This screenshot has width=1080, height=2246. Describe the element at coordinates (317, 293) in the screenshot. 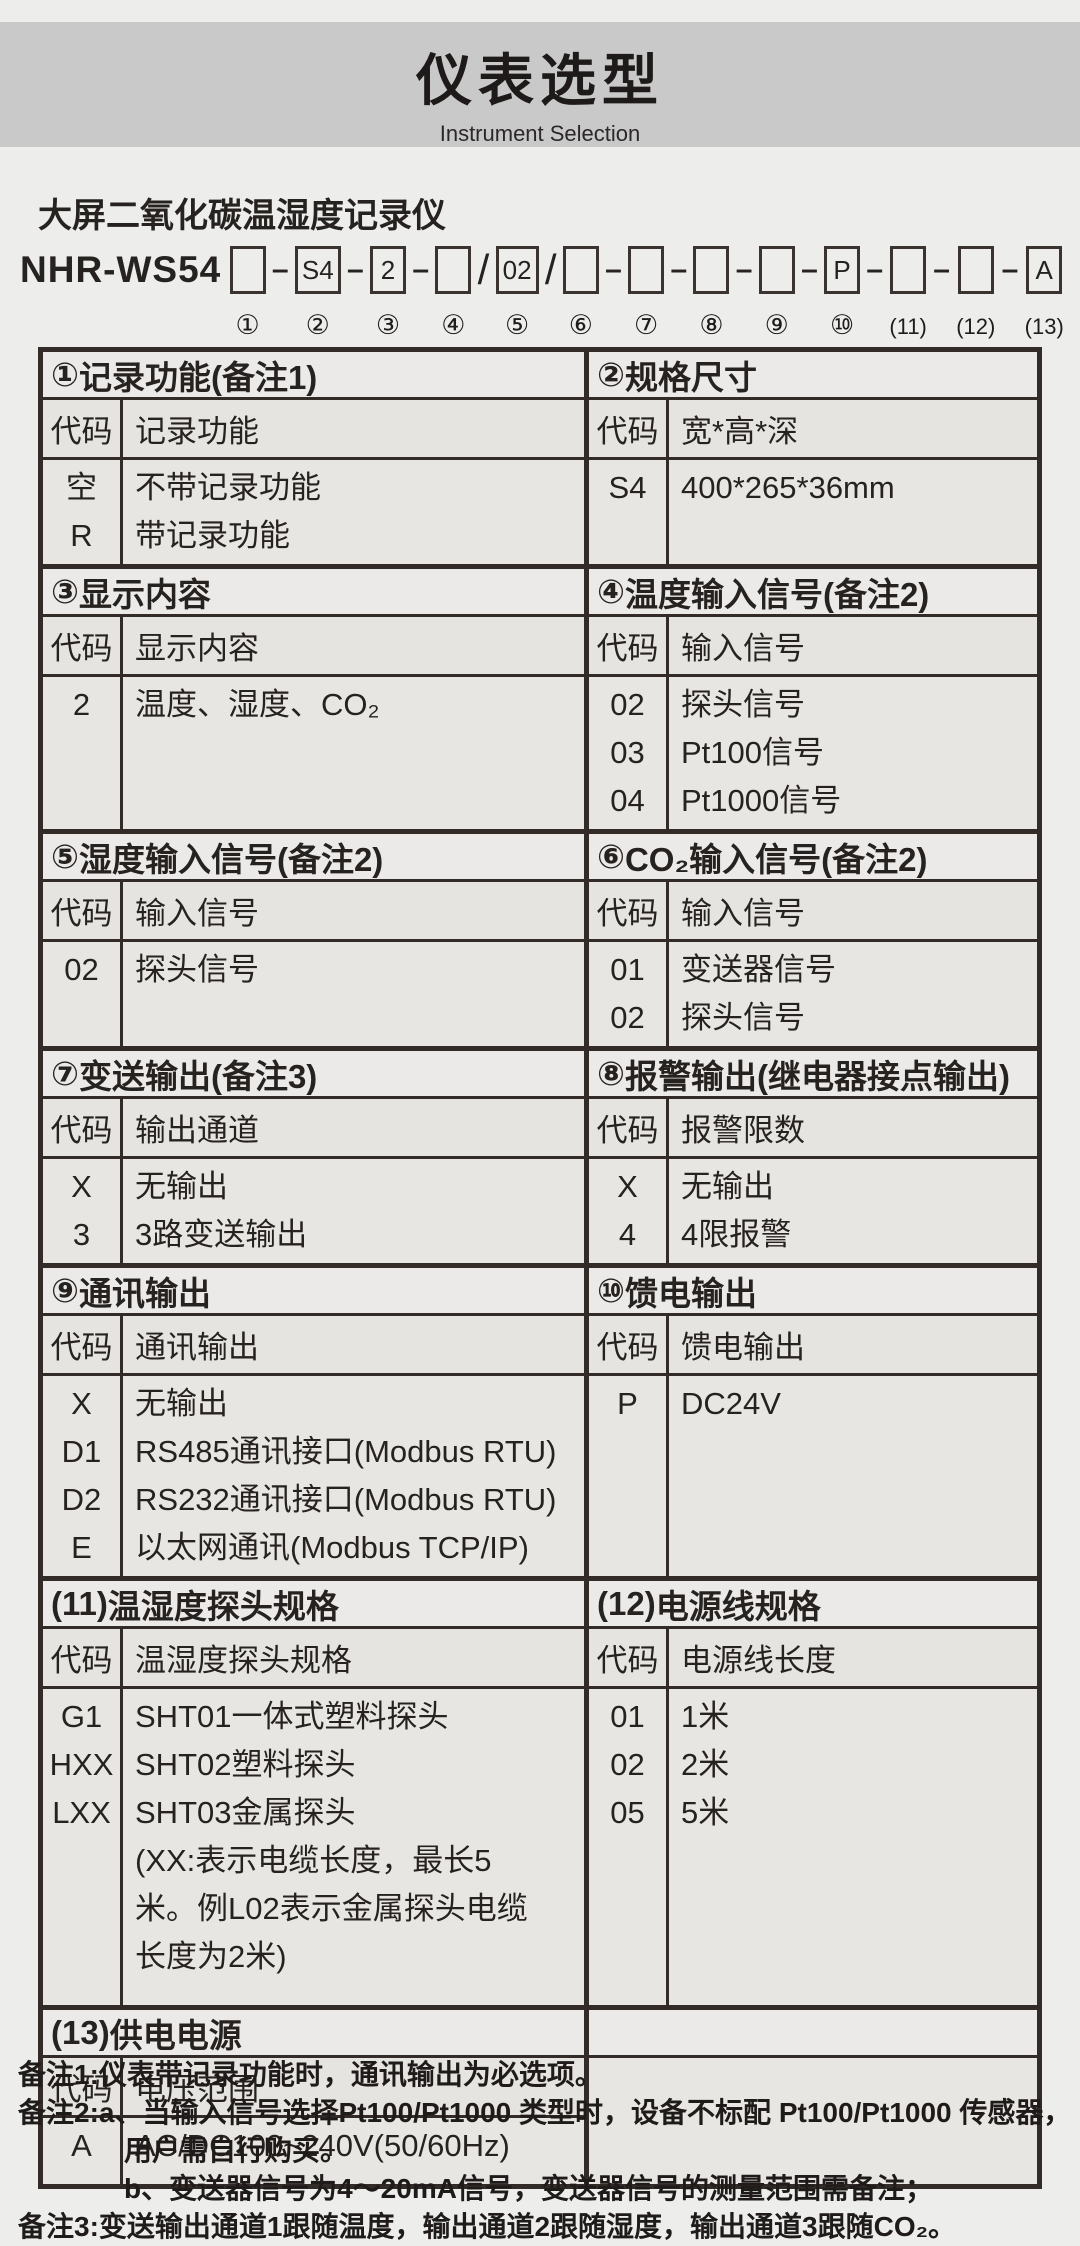

I see `model-segment: S4 ②` at that location.